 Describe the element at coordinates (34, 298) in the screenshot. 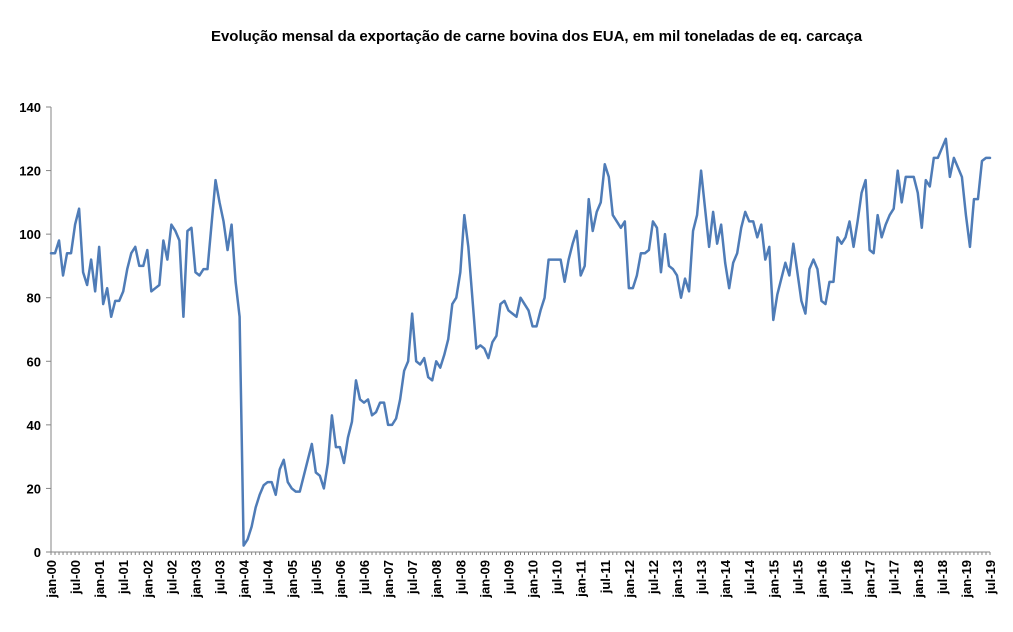

I see `y-tick-label: 80` at that location.